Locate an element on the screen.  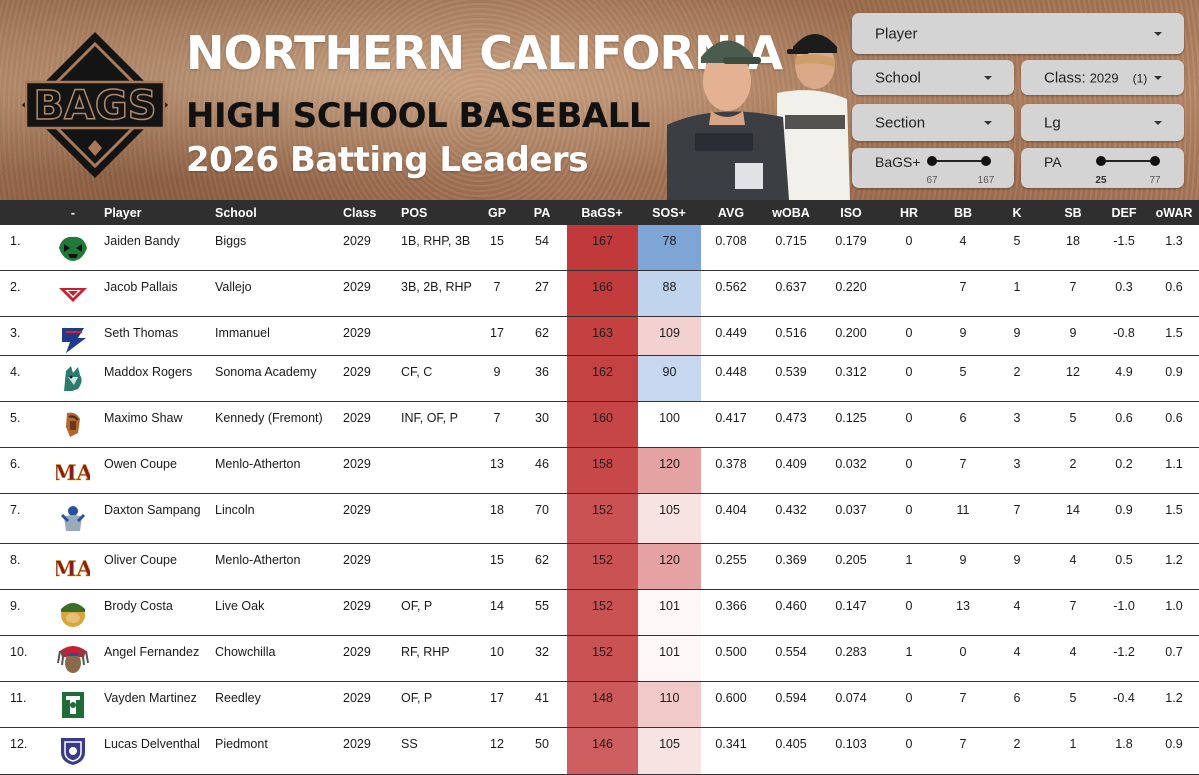
cell-k: 9 is located at coordinates (1017, 333).